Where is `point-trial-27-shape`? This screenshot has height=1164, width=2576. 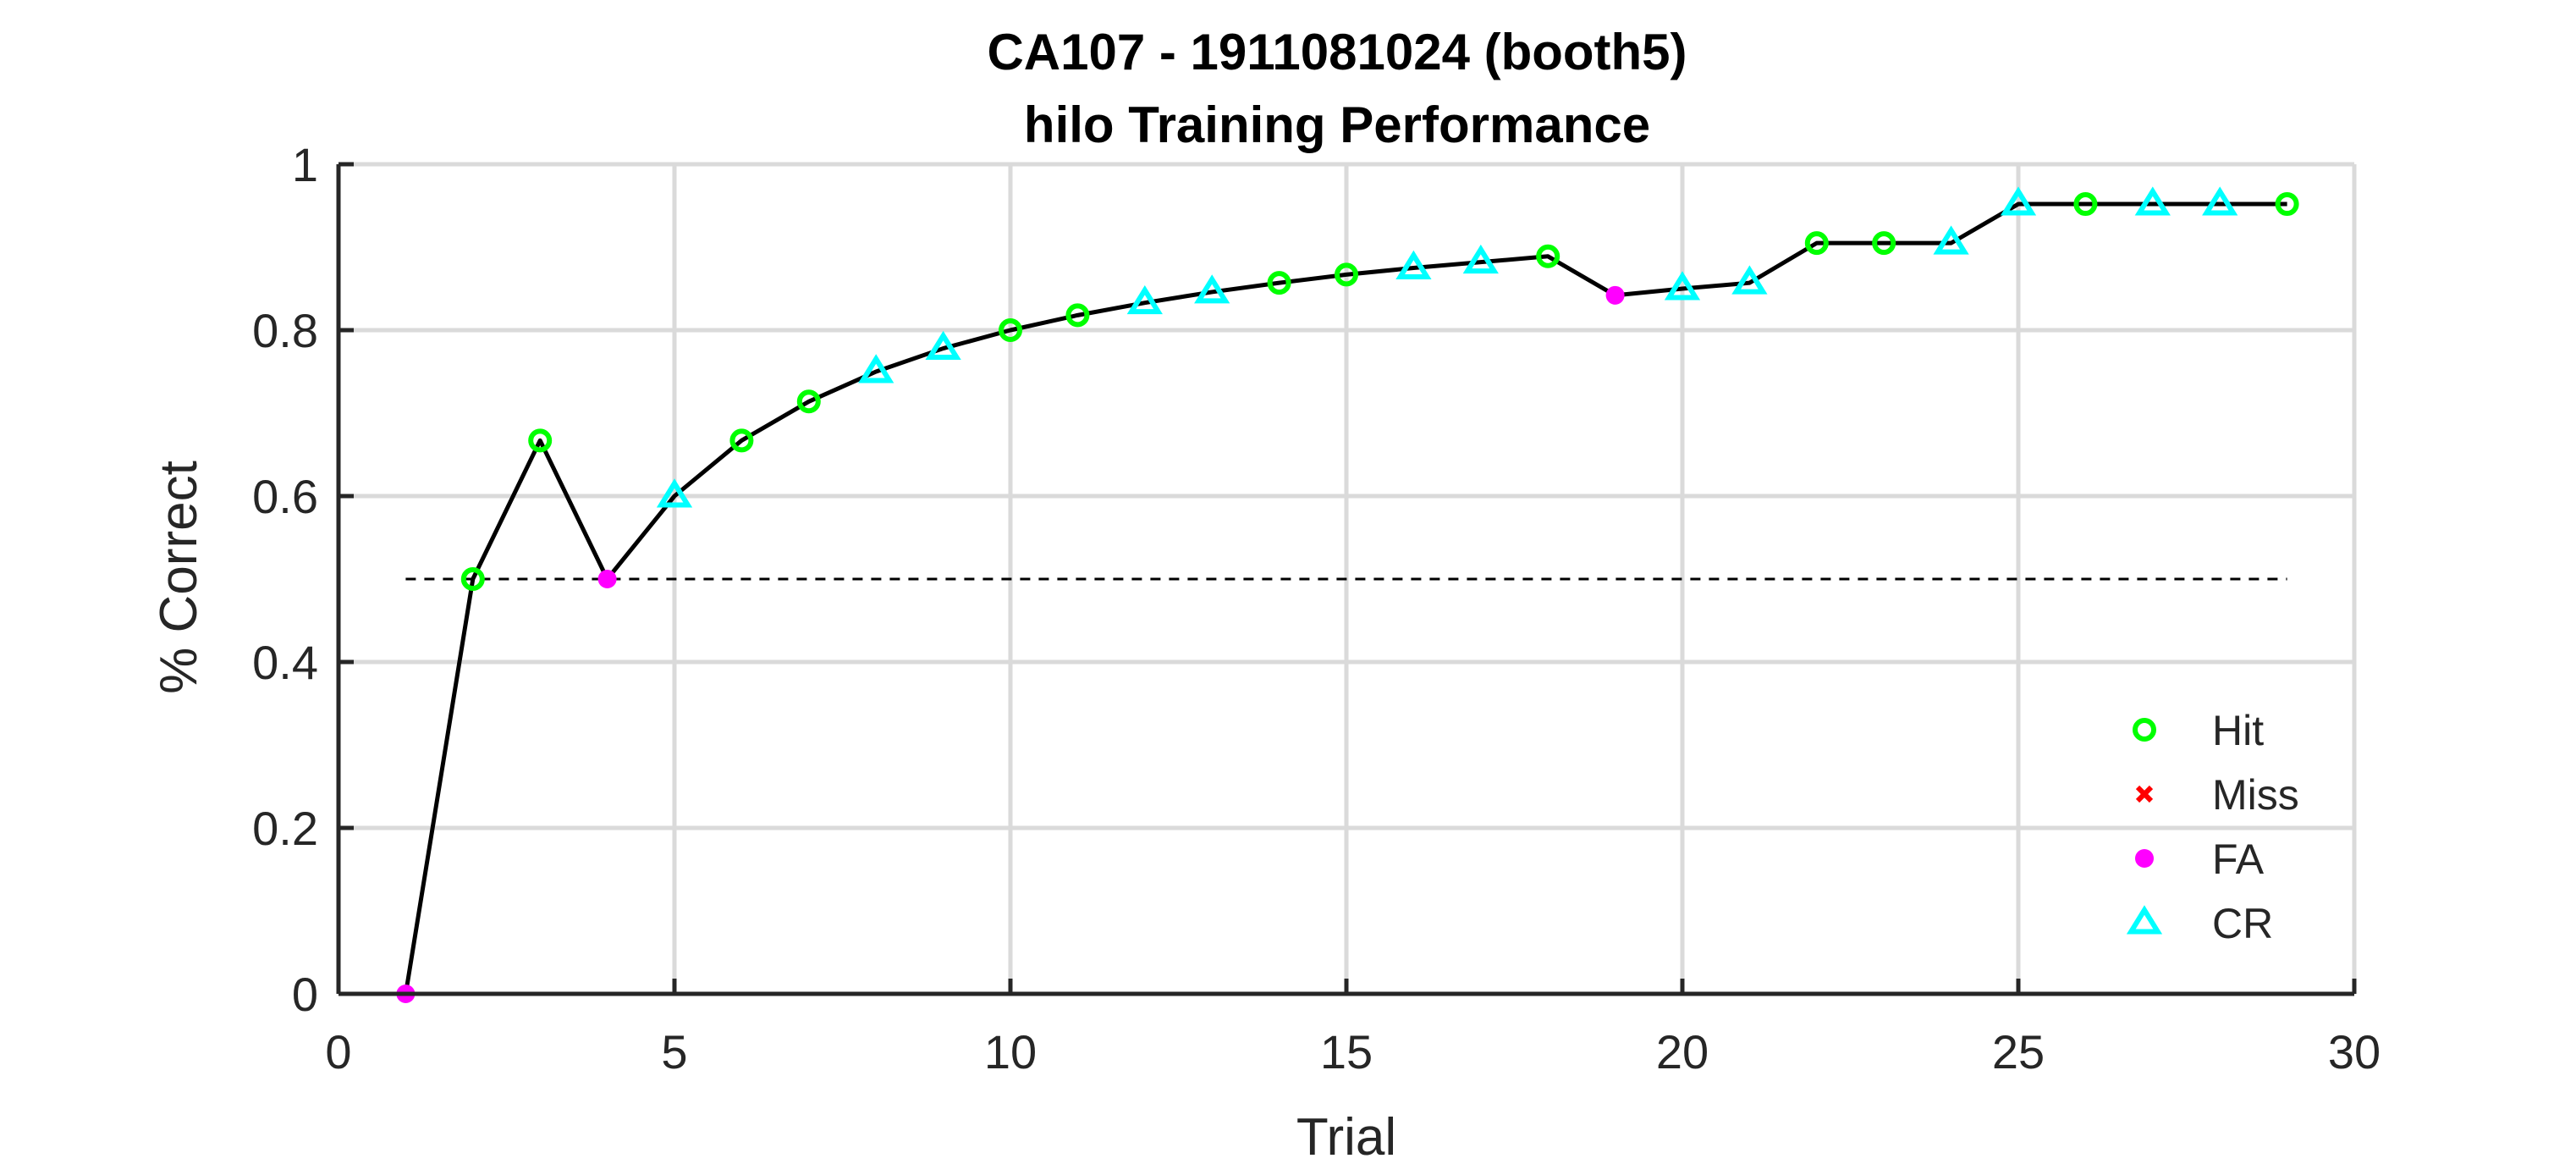 point-trial-27-shape is located at coordinates (2152, 201).